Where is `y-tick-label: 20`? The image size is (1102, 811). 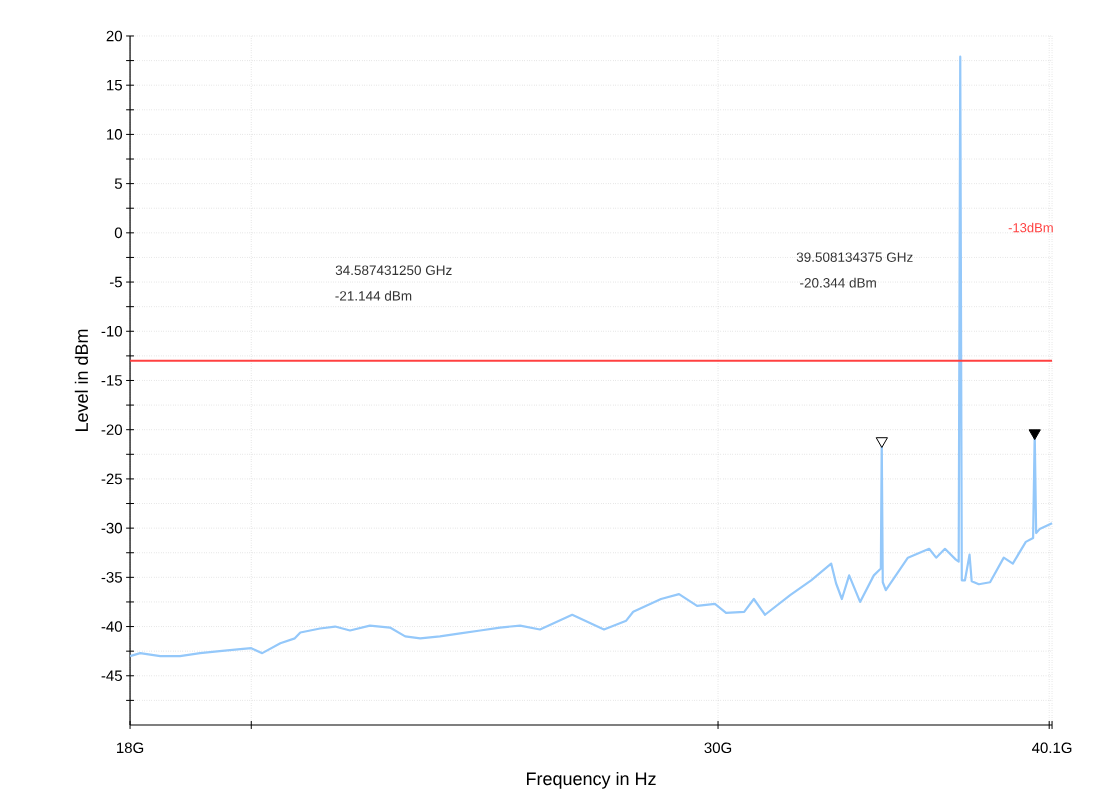
y-tick-label: 20 is located at coordinates (114, 36).